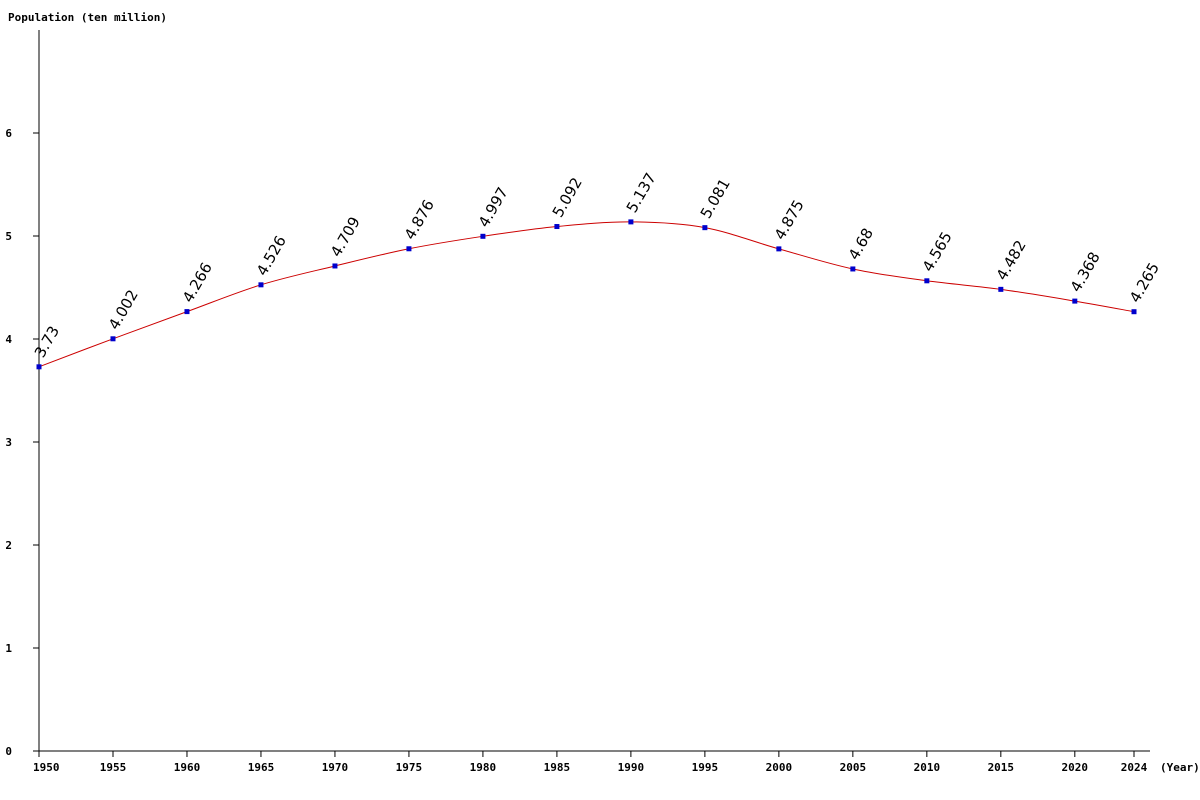  Describe the element at coordinates (789, 220) in the screenshot. I see `data-label: 4.875` at that location.